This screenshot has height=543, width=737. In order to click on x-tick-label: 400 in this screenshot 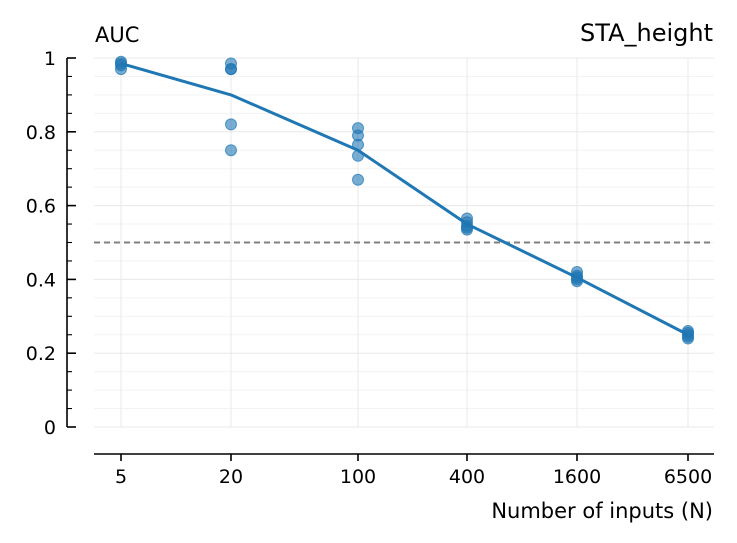, I will do `click(467, 477)`.